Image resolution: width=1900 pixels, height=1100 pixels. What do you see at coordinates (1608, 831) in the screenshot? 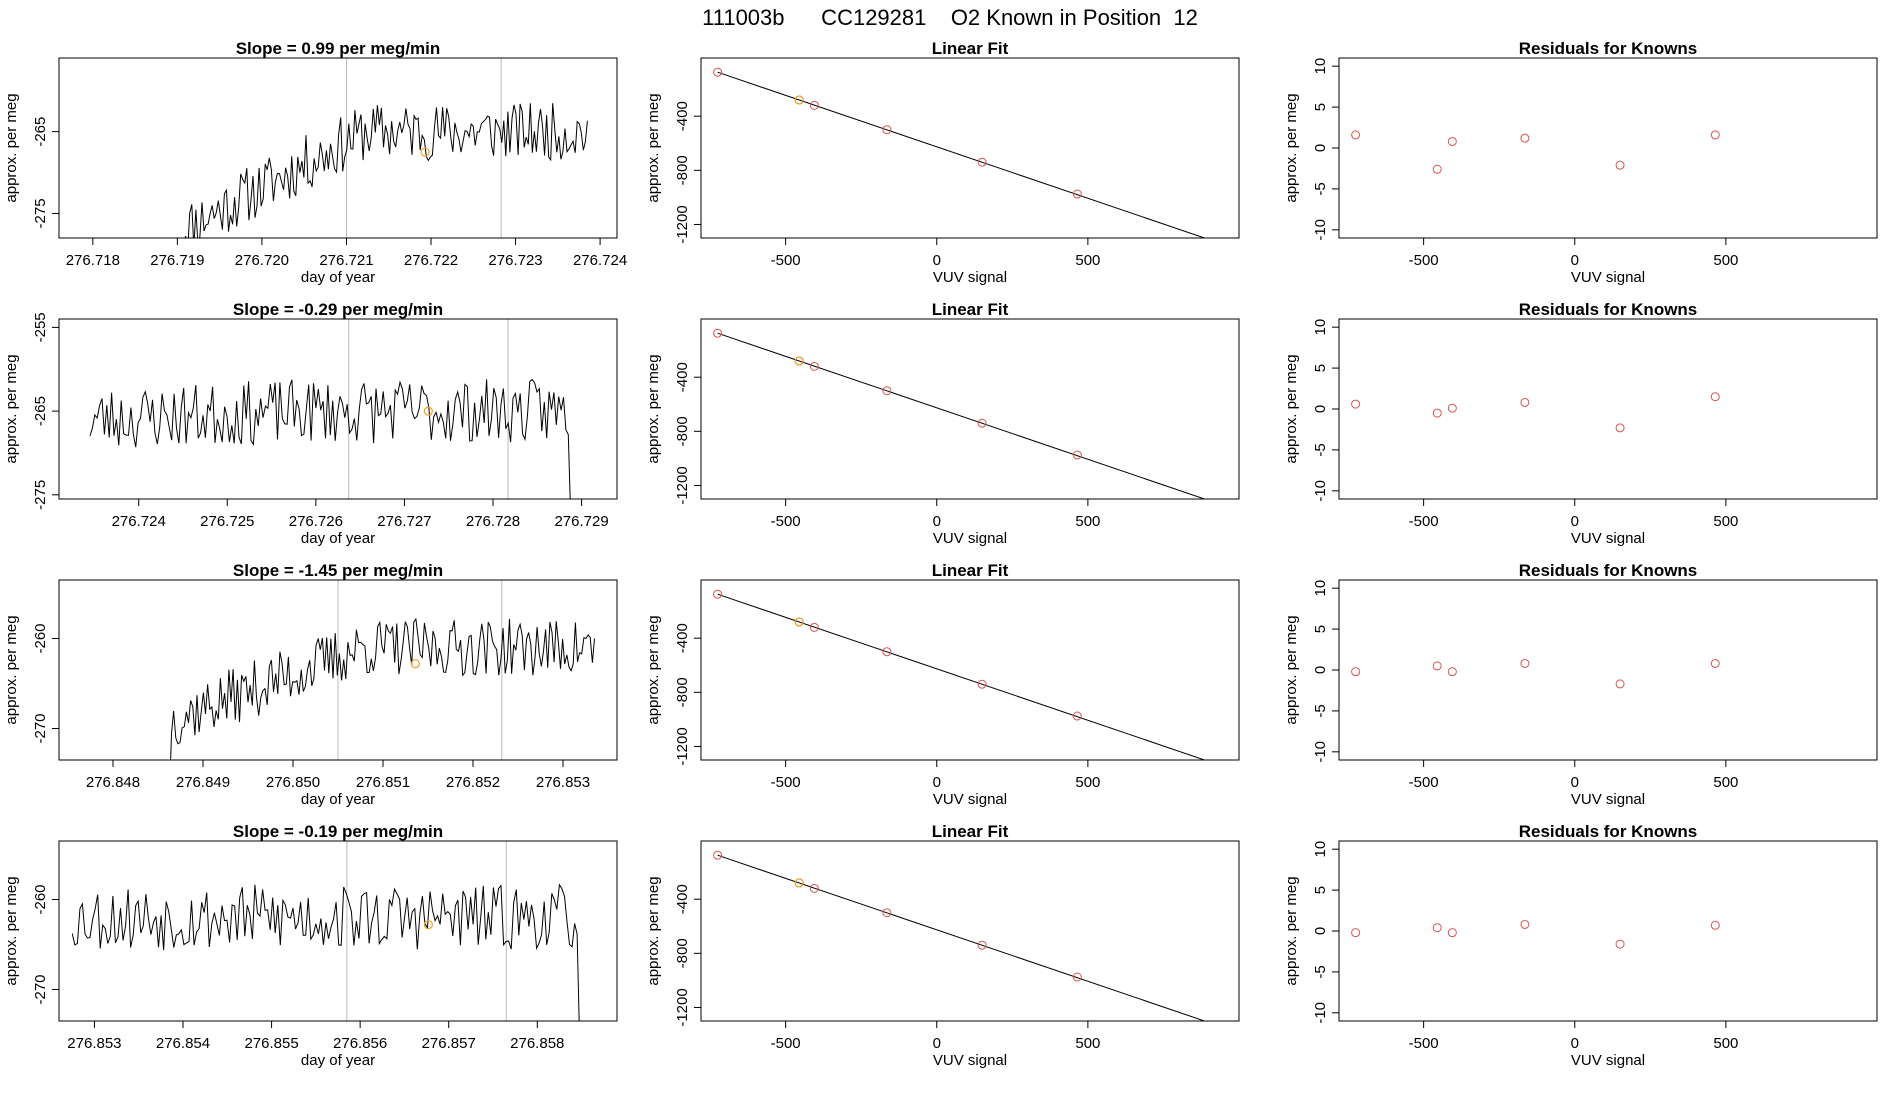
I see `chart-title: Residuals for Knowns` at bounding box center [1608, 831].